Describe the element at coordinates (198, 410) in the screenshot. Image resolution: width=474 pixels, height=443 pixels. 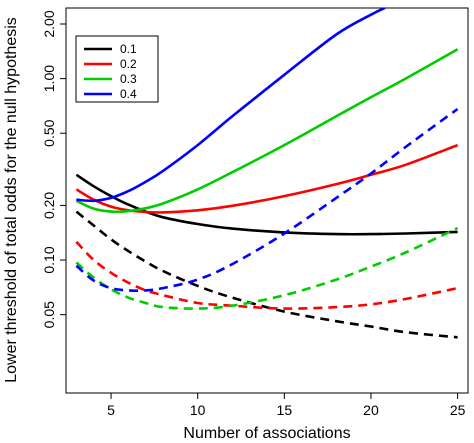
I see `x-tick-label: 10` at that location.